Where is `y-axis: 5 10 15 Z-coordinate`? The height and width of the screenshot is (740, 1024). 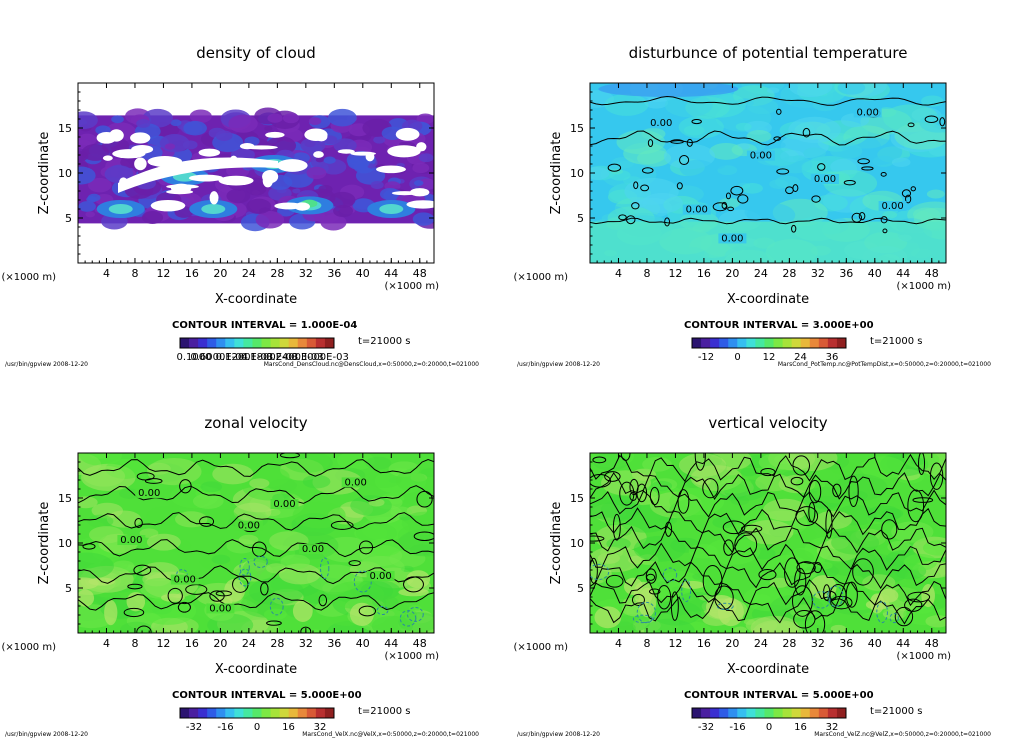
y-axis: 5 10 15 Z-coordinate is located at coordinates (747, 543).